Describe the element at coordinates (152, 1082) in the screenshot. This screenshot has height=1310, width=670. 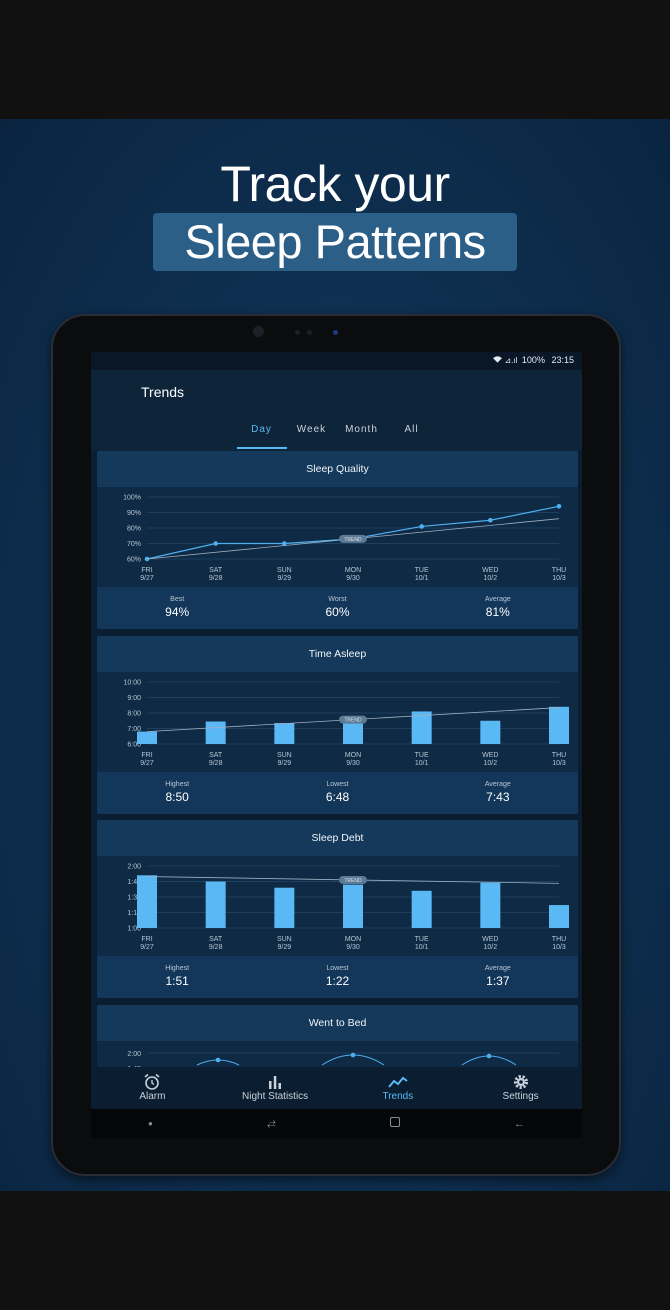
I see `alarm-clock-icon` at that location.